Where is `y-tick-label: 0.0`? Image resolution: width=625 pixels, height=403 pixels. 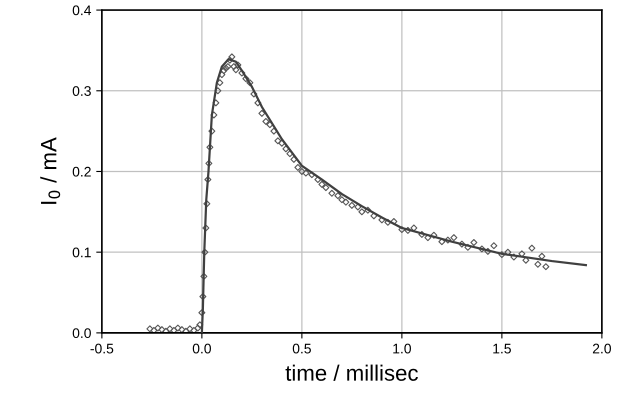 y-tick-label: 0.0 is located at coordinates (81, 333).